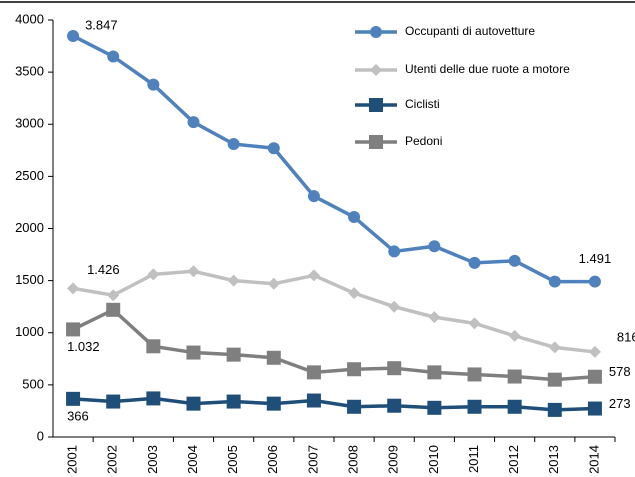 The image size is (635, 477). What do you see at coordinates (29, 227) in the screenshot?
I see `y-tick-label: 2000` at bounding box center [29, 227].